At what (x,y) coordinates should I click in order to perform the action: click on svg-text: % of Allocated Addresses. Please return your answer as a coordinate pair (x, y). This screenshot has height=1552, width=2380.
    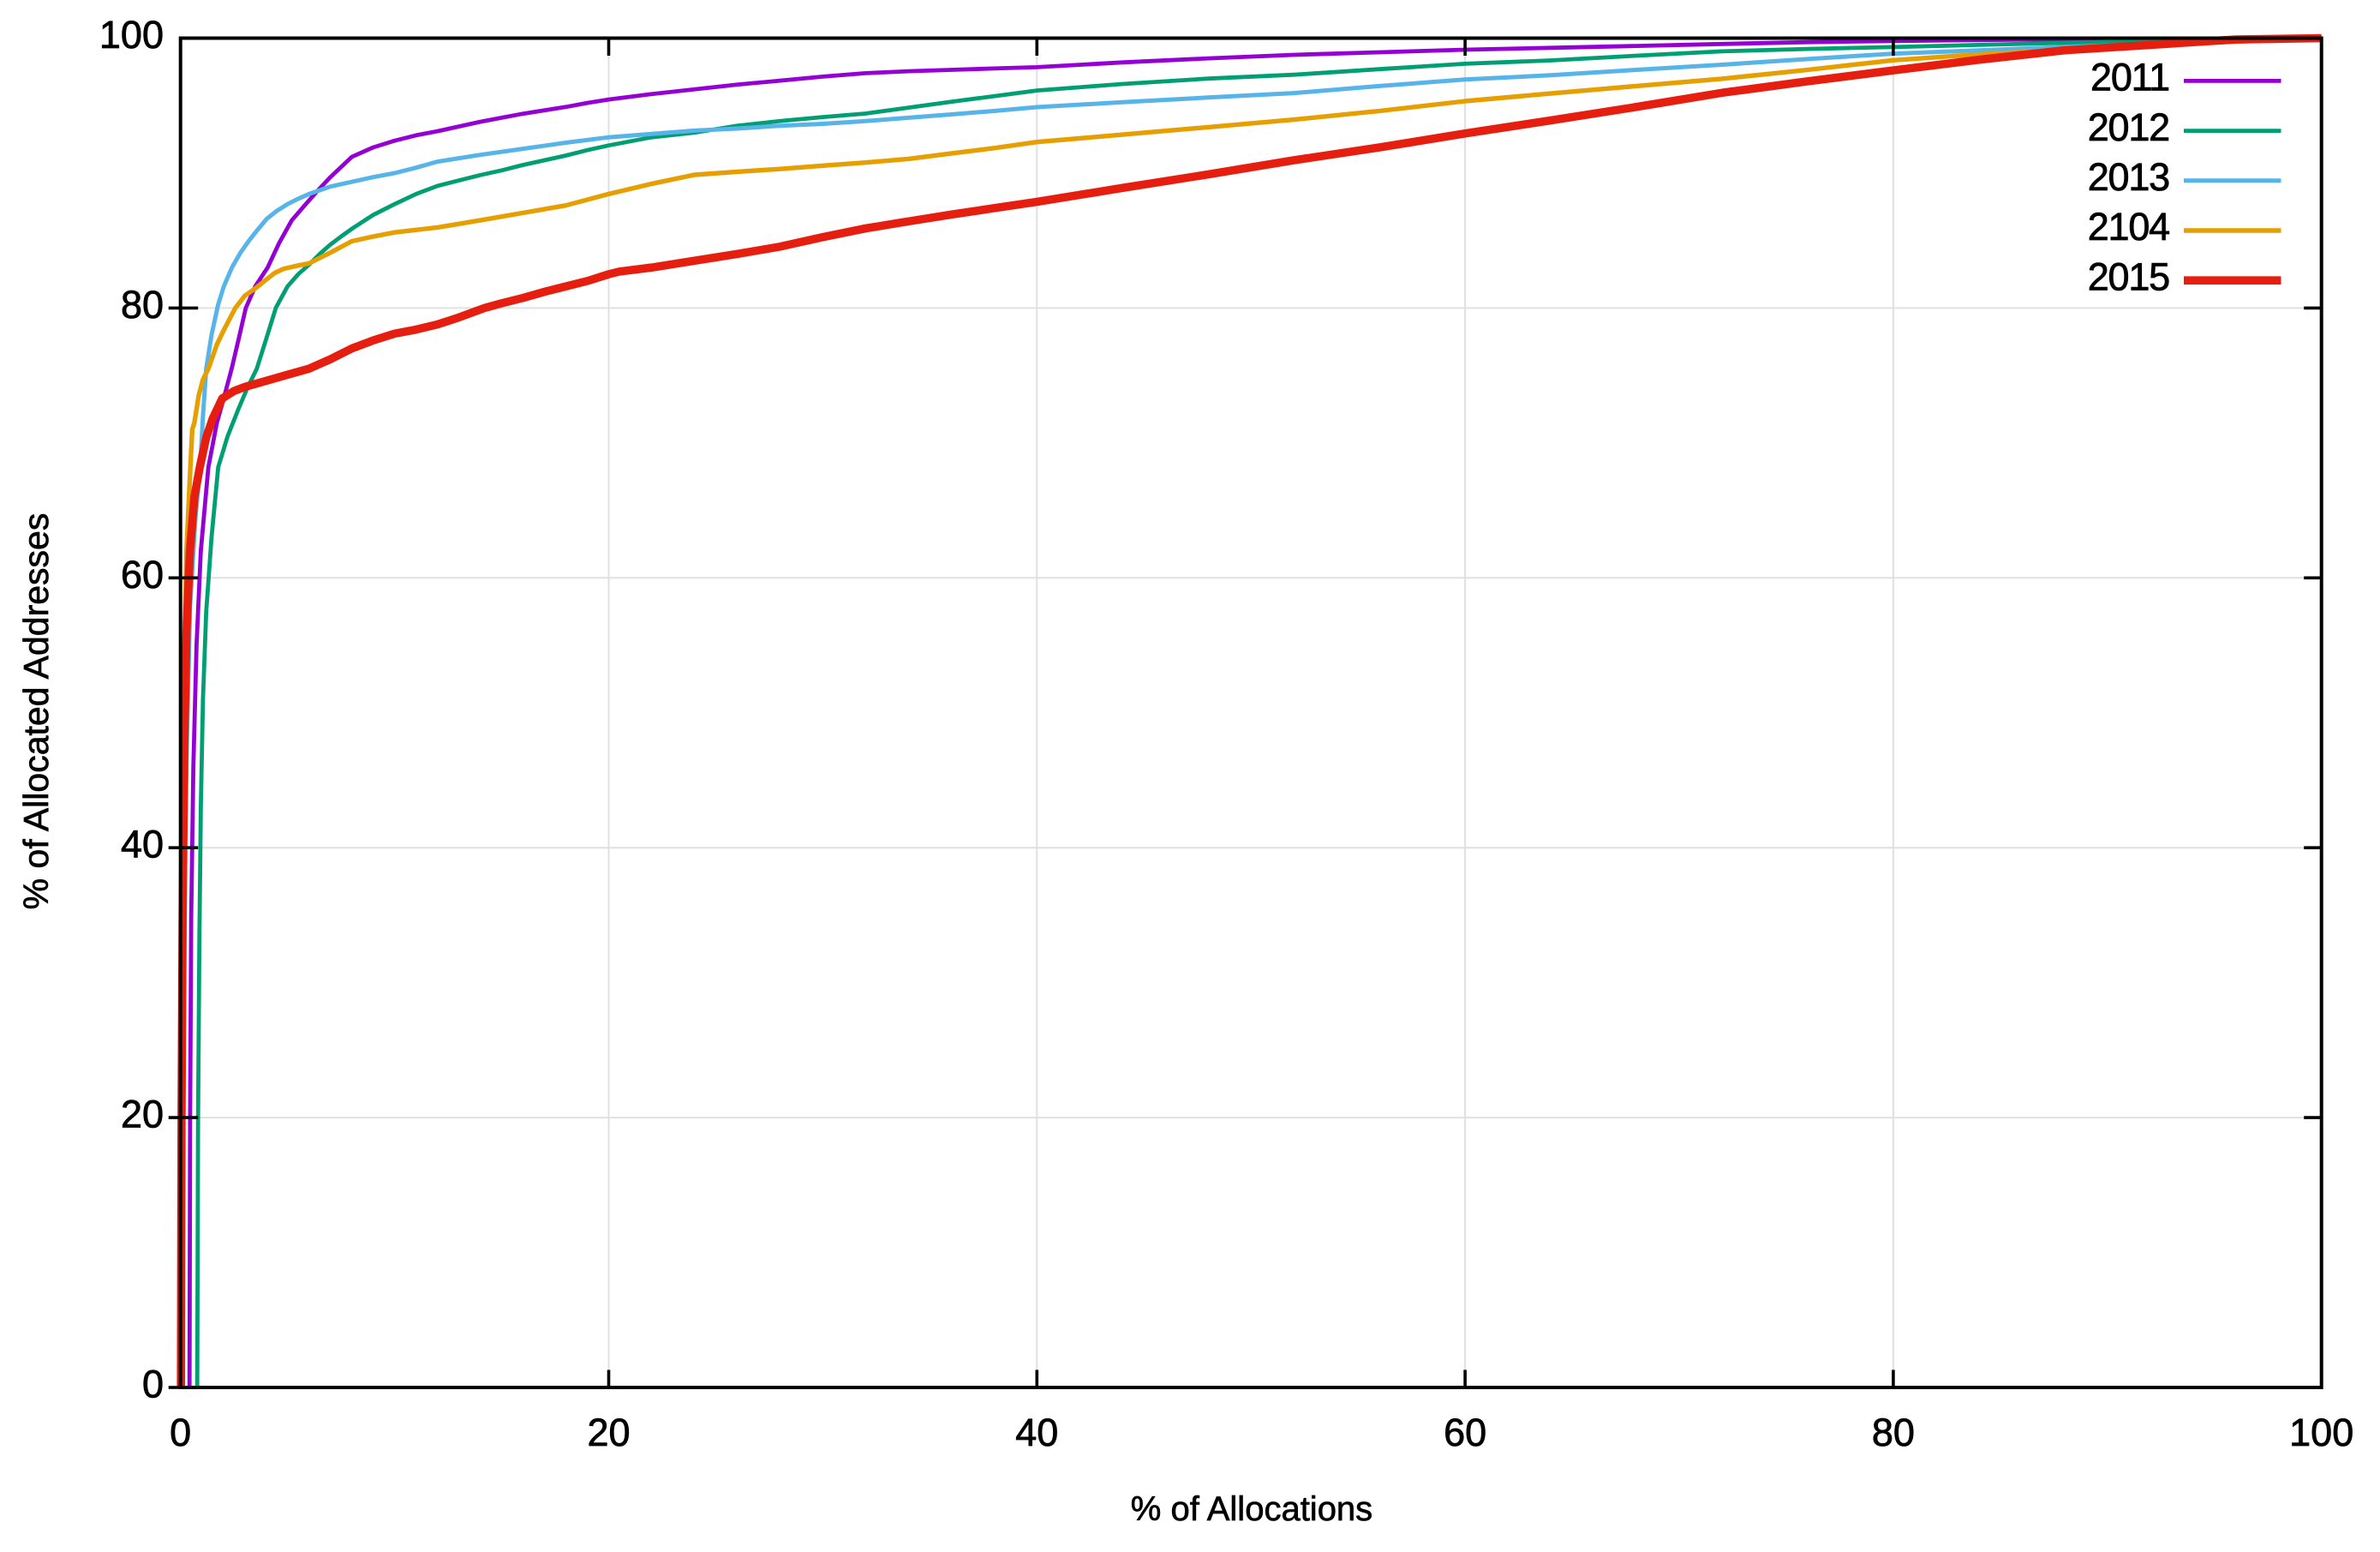
    Looking at the image, I should click on (36, 711).